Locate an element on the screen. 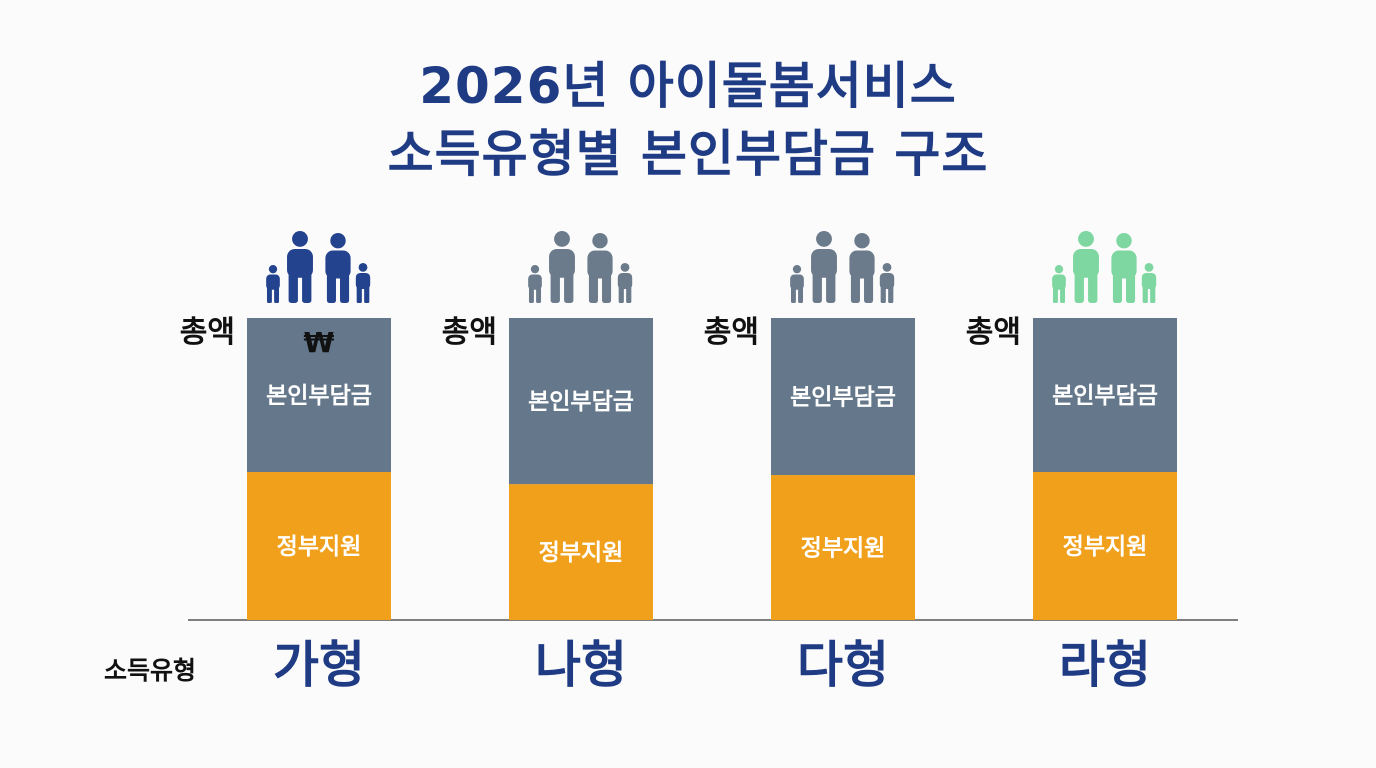 This screenshot has width=1376, height=768. category-label: 나형 is located at coordinates (581, 665).